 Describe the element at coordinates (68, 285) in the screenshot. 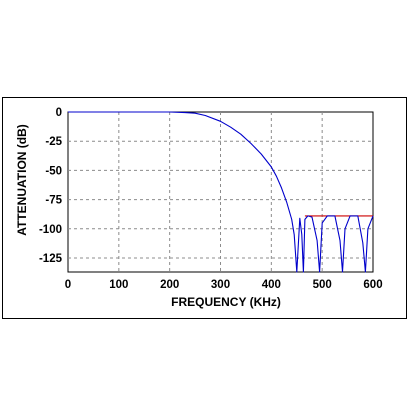

I see `x-tick-label: 0` at that location.